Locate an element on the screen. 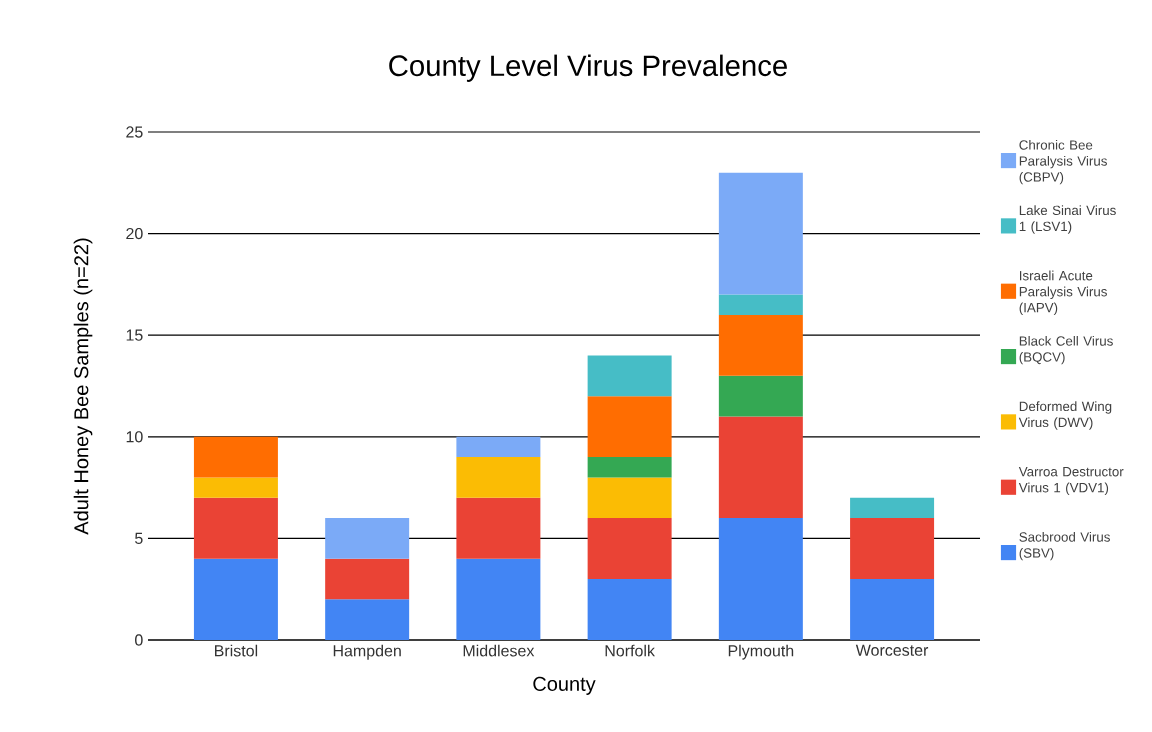 The width and height of the screenshot is (1152, 732). y-tick-label: 10 is located at coordinates (134, 437).